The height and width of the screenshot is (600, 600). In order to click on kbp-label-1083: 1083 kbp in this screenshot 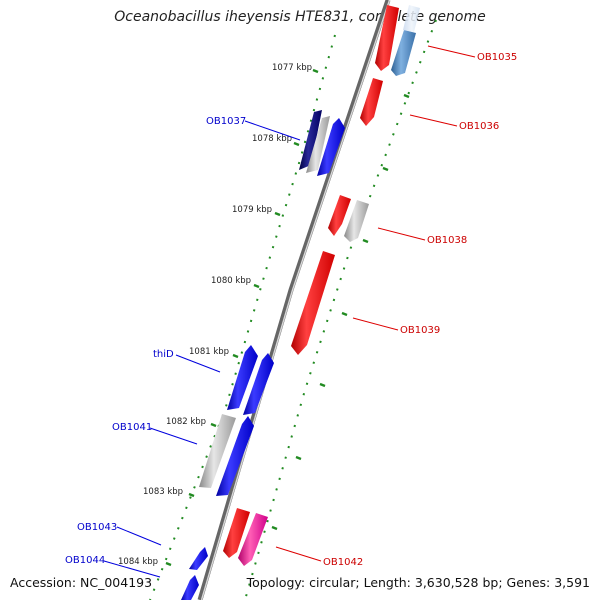, I will do `click(163, 492)`.